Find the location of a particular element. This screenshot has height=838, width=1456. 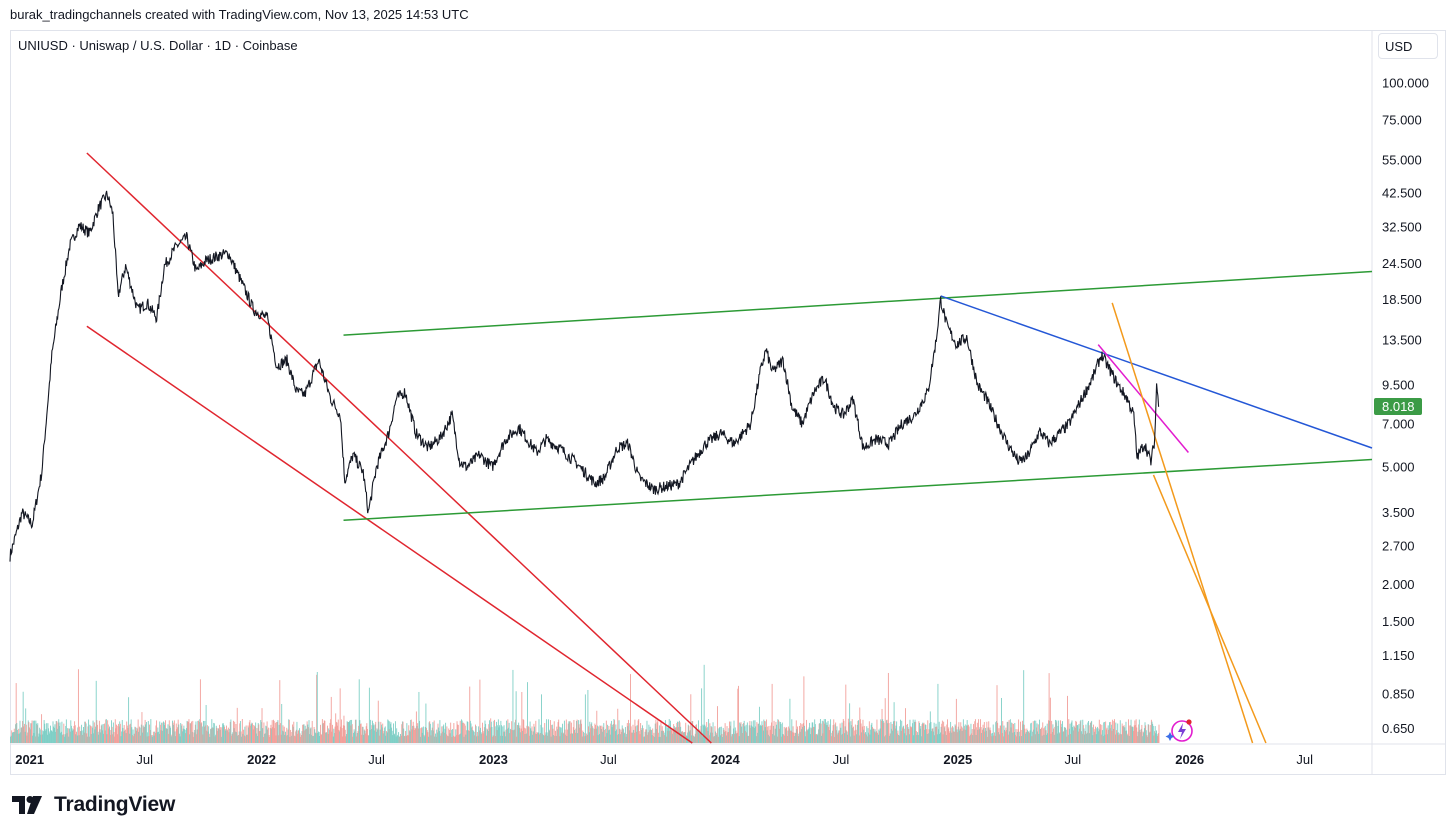

currency-button: USD is located at coordinates (1408, 46).